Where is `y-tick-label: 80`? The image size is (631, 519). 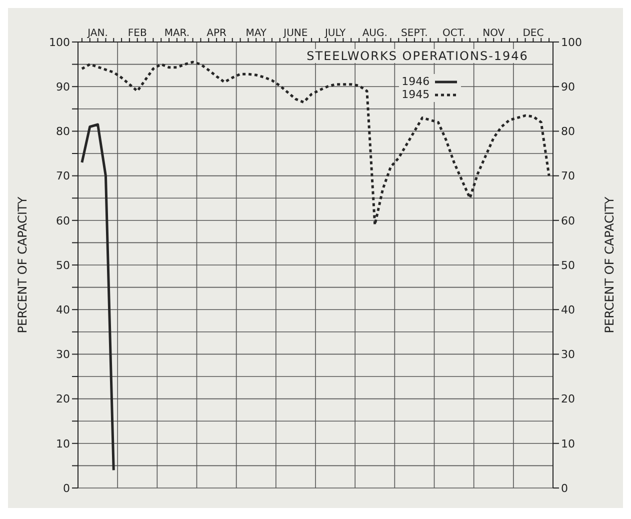
y-tick-label: 80 is located at coordinates (63, 131).